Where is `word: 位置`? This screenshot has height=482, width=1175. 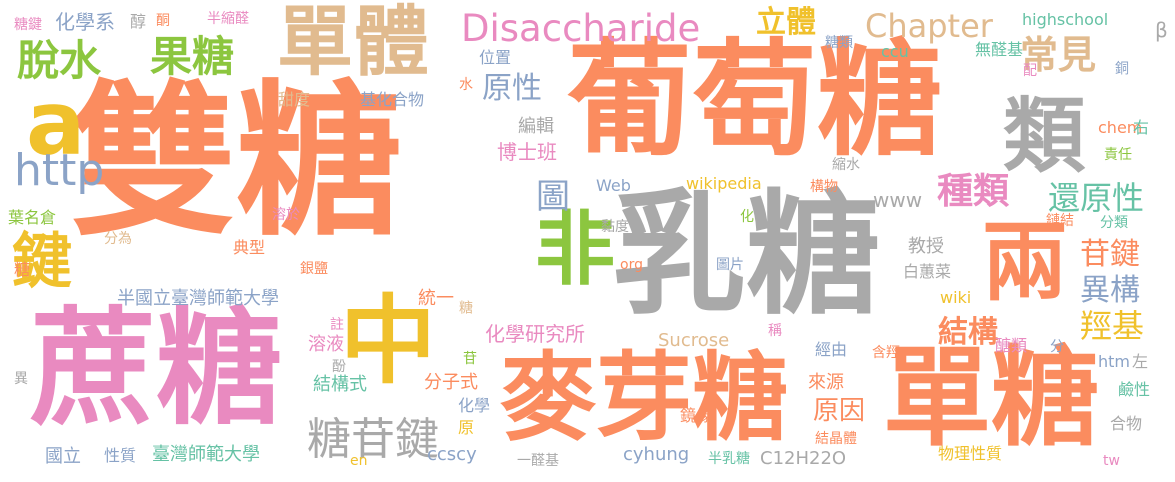 word: 位置 is located at coordinates (495, 58).